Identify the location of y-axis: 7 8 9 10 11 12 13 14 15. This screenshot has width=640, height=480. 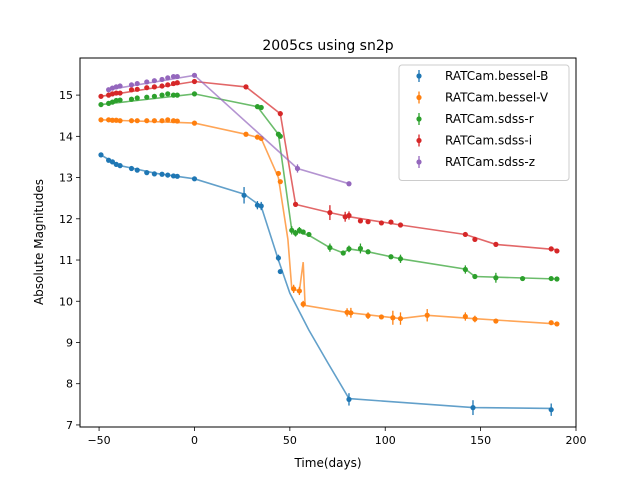
(69, 260).